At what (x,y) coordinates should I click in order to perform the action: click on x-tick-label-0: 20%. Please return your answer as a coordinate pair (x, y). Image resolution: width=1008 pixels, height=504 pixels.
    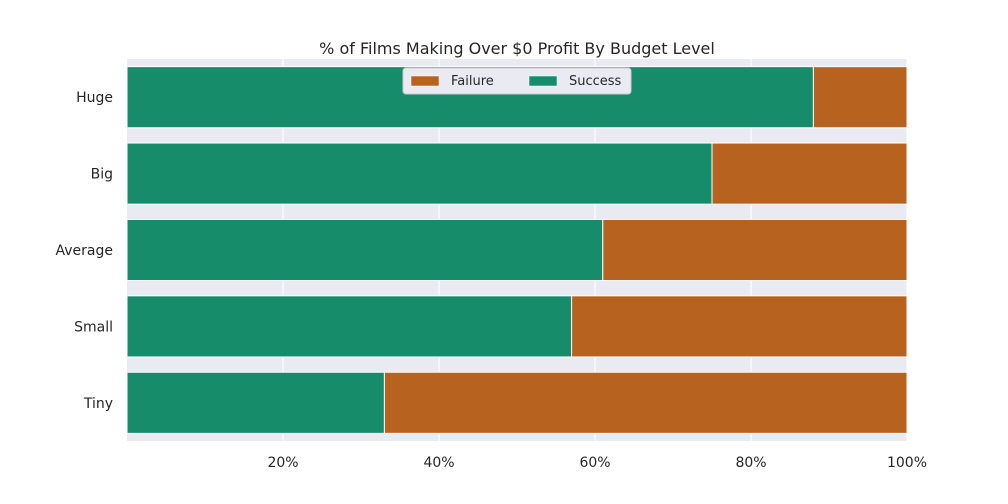
    Looking at the image, I should click on (282, 463).